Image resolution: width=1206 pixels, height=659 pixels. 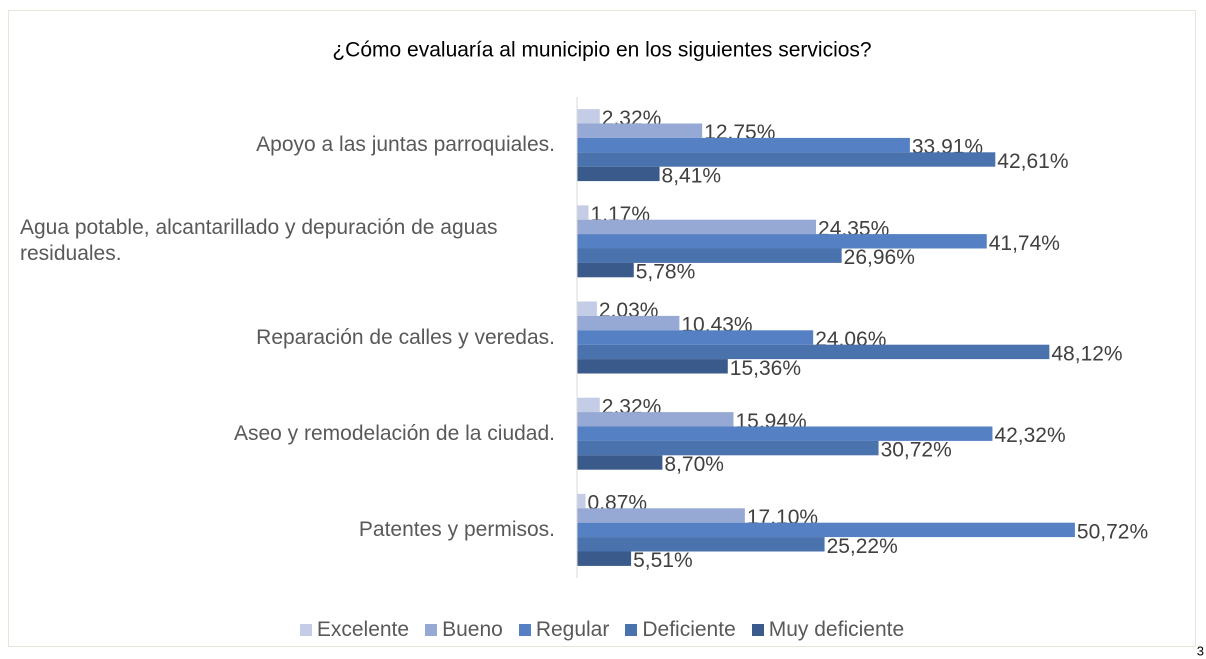 What do you see at coordinates (1200, 650) in the screenshot?
I see `page-number: 3` at bounding box center [1200, 650].